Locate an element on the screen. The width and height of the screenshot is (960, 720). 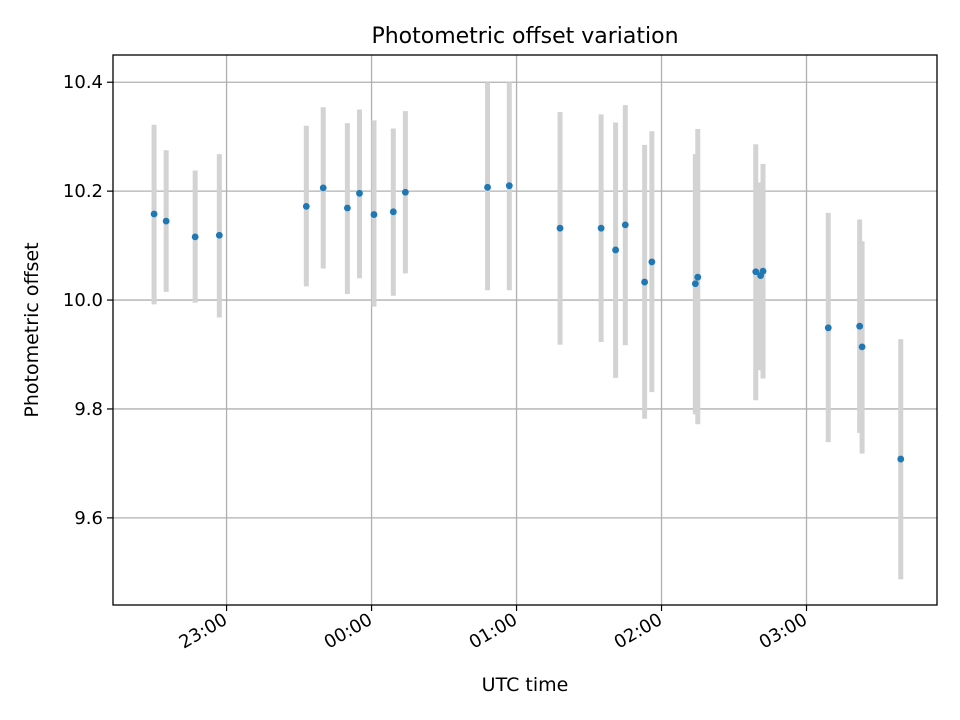
chart-title: Photometric offset variation is located at coordinates (524, 36).